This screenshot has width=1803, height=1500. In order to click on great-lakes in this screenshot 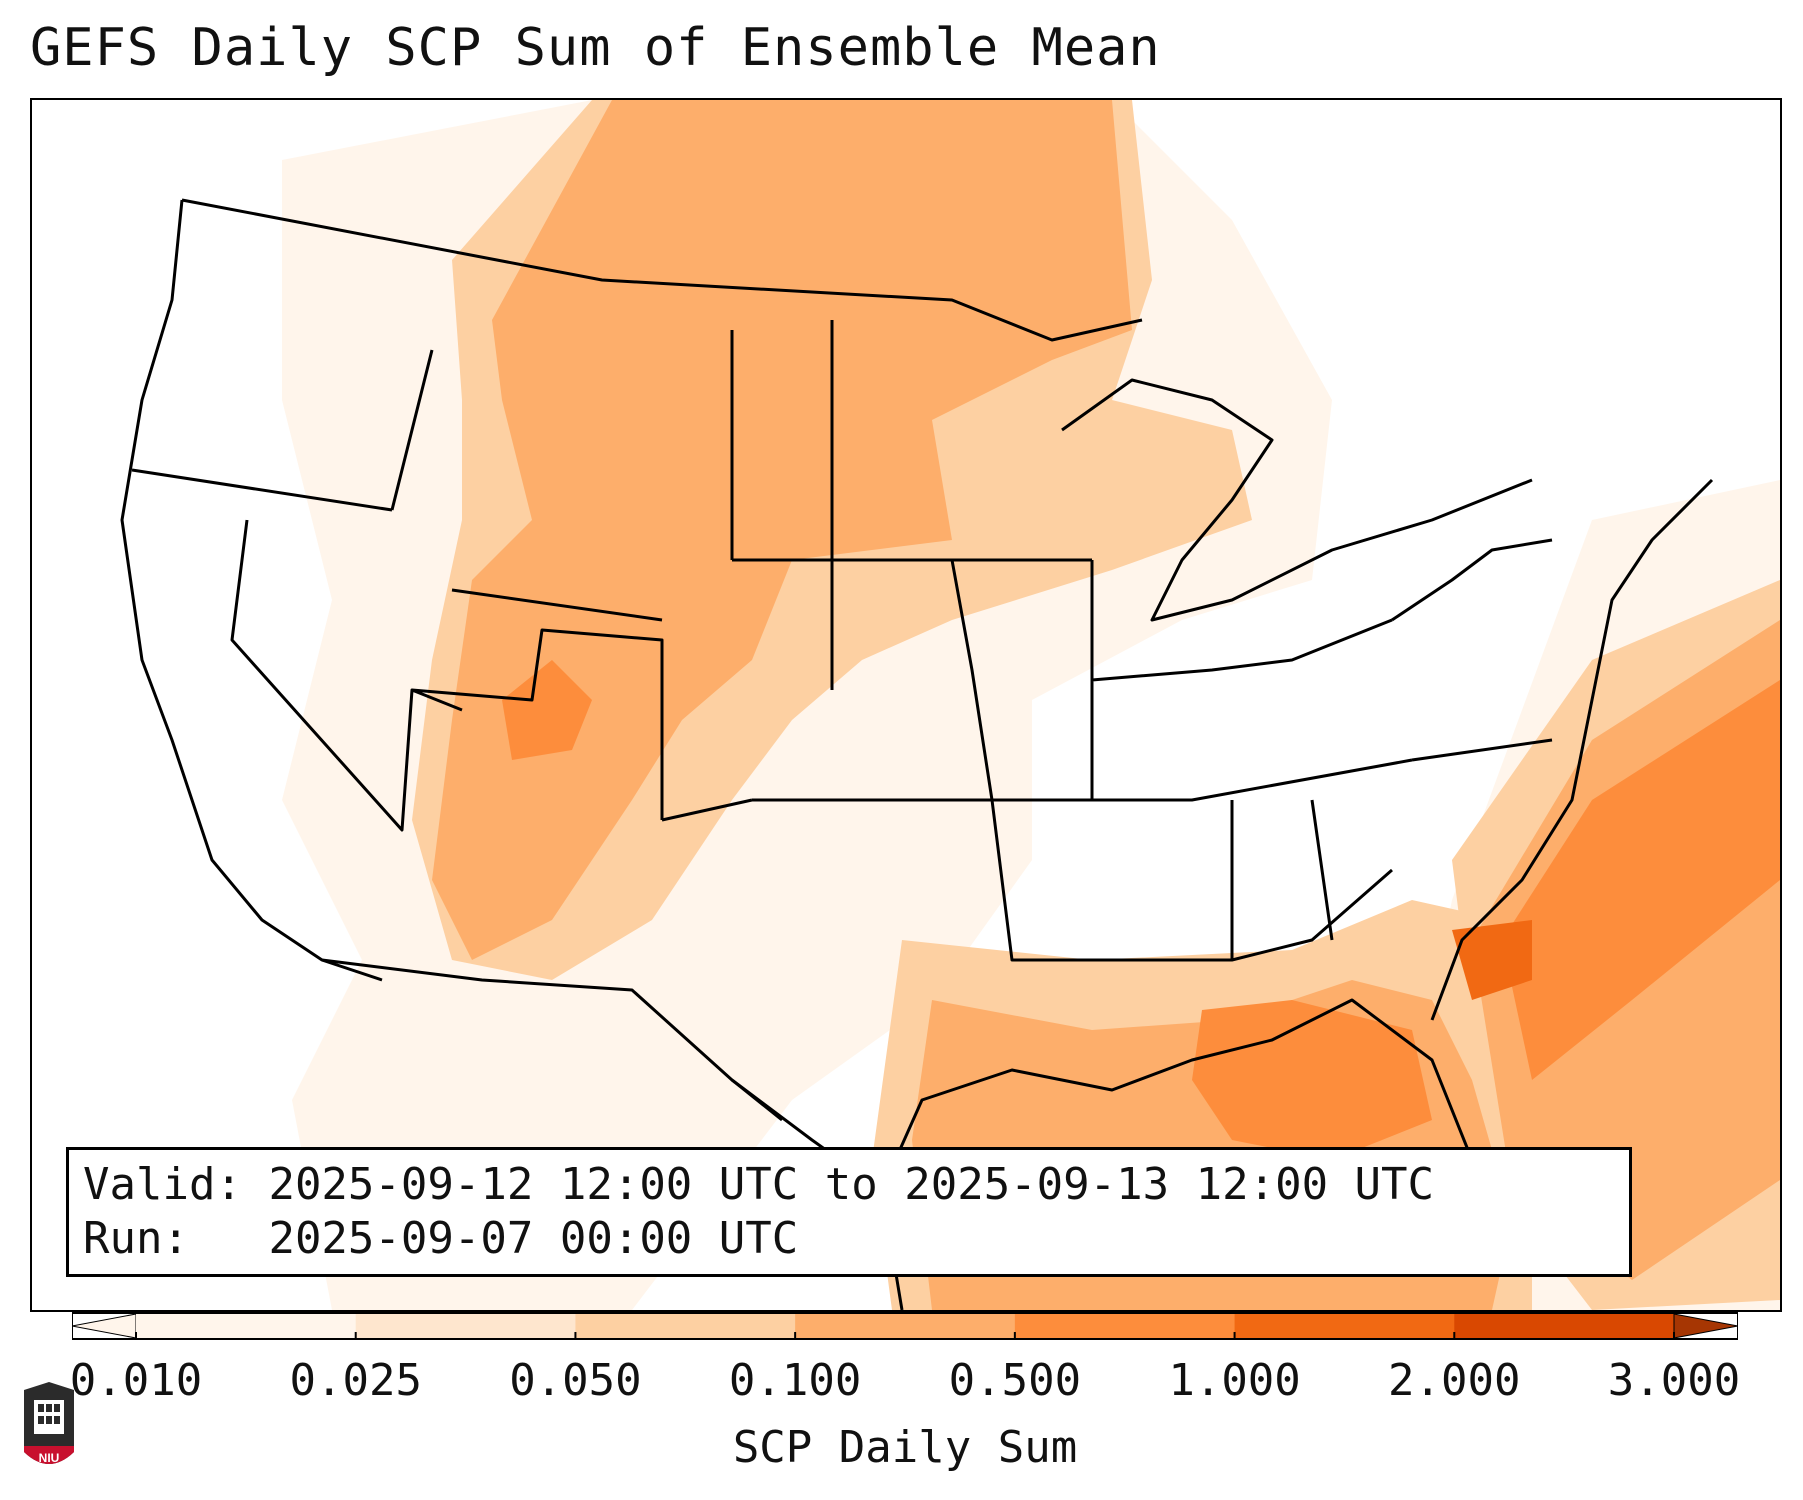, I will do `click(1297, 500)`.